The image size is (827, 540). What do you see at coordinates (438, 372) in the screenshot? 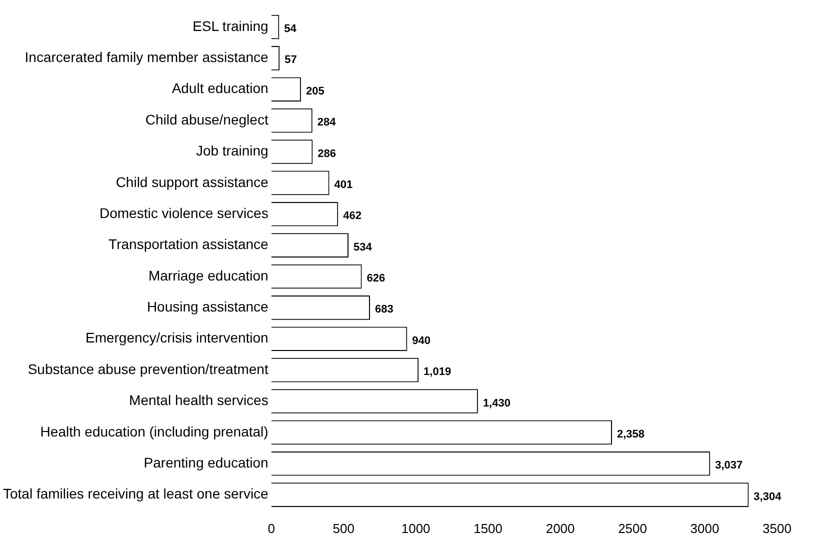
I see `data-label: 1,019` at bounding box center [438, 372].